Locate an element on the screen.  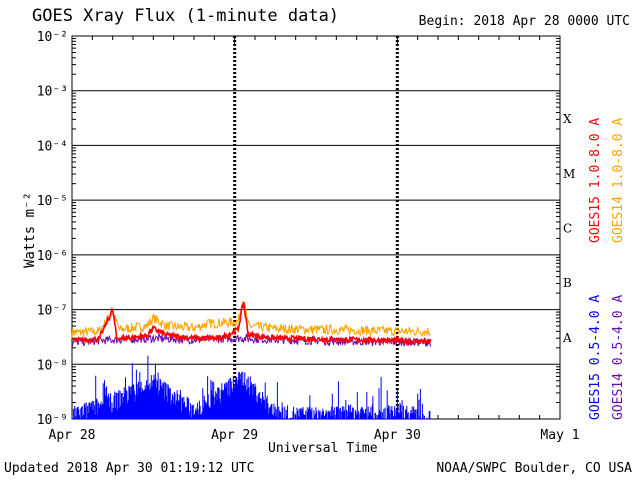
y-tick-label: 10⁻⁴ is located at coordinates (52, 146).